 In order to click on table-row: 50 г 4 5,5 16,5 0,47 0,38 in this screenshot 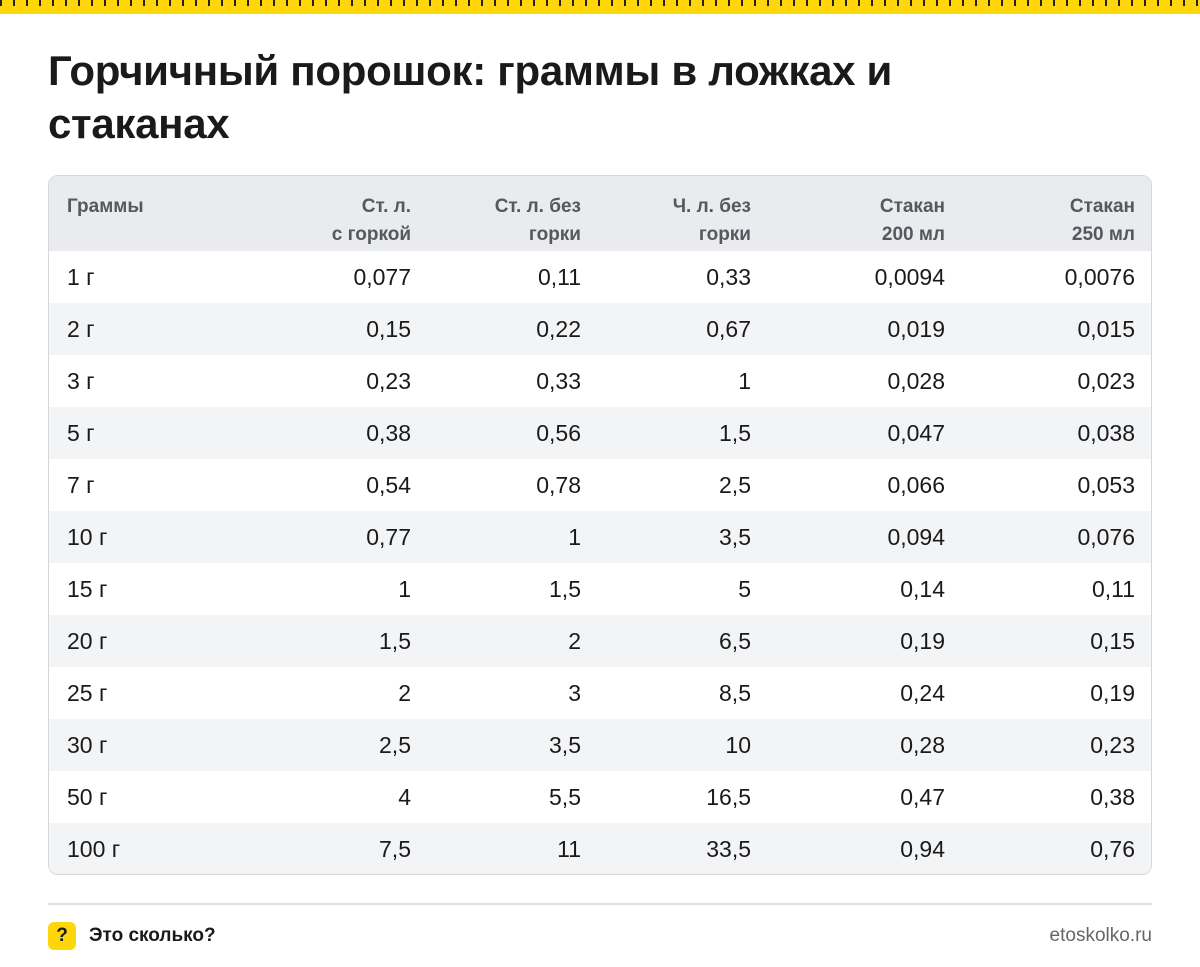, I will do `click(600, 797)`.